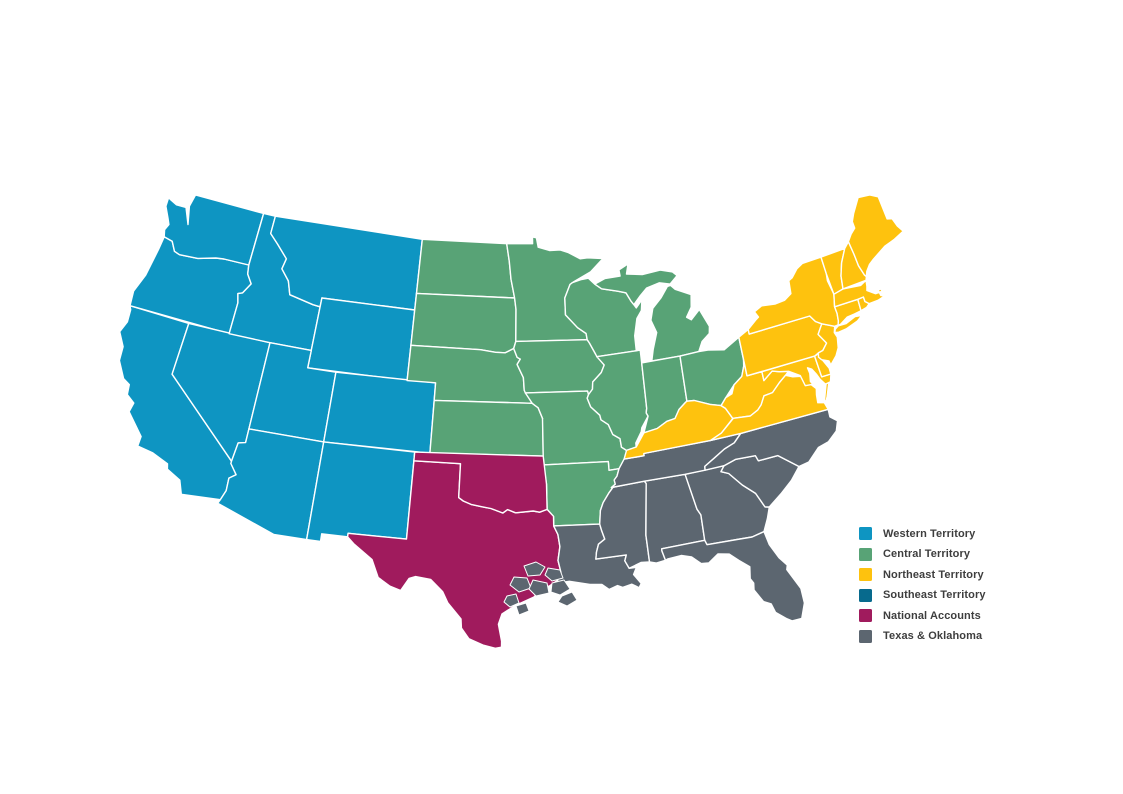 The image size is (1123, 794). What do you see at coordinates (826, 391) in the screenshot?
I see `state-va_es` at bounding box center [826, 391].